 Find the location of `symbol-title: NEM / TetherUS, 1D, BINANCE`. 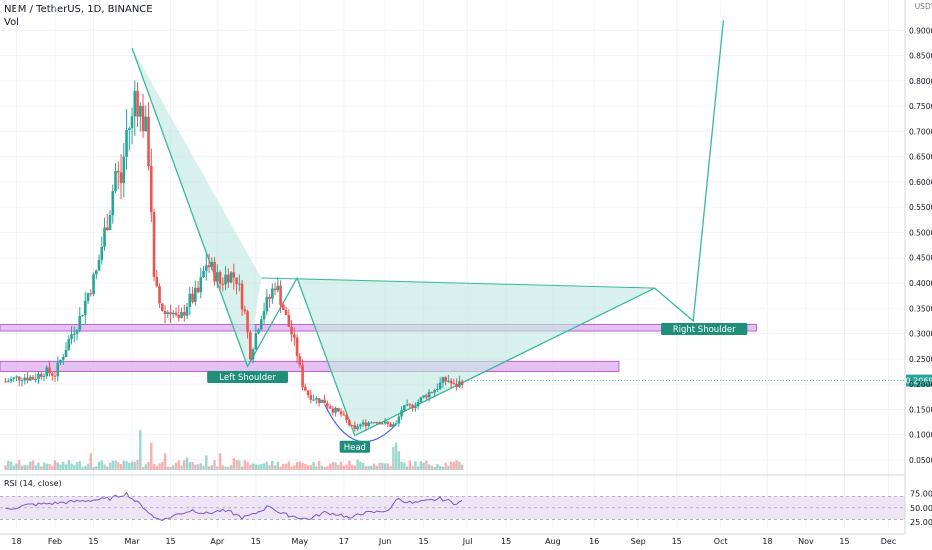

symbol-title: NEM / TetherUS, 1D, BINANCE is located at coordinates (78, 9).